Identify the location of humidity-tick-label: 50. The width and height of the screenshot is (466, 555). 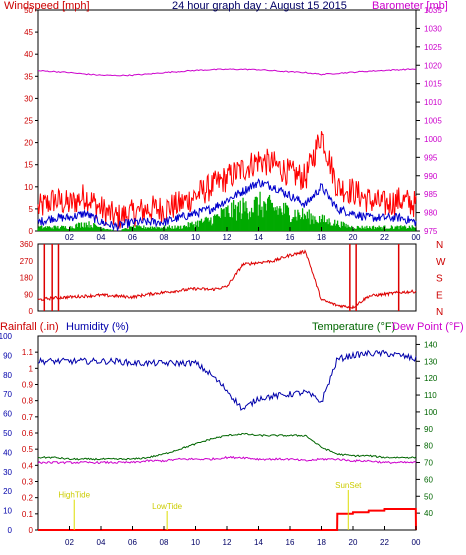
(7, 433).